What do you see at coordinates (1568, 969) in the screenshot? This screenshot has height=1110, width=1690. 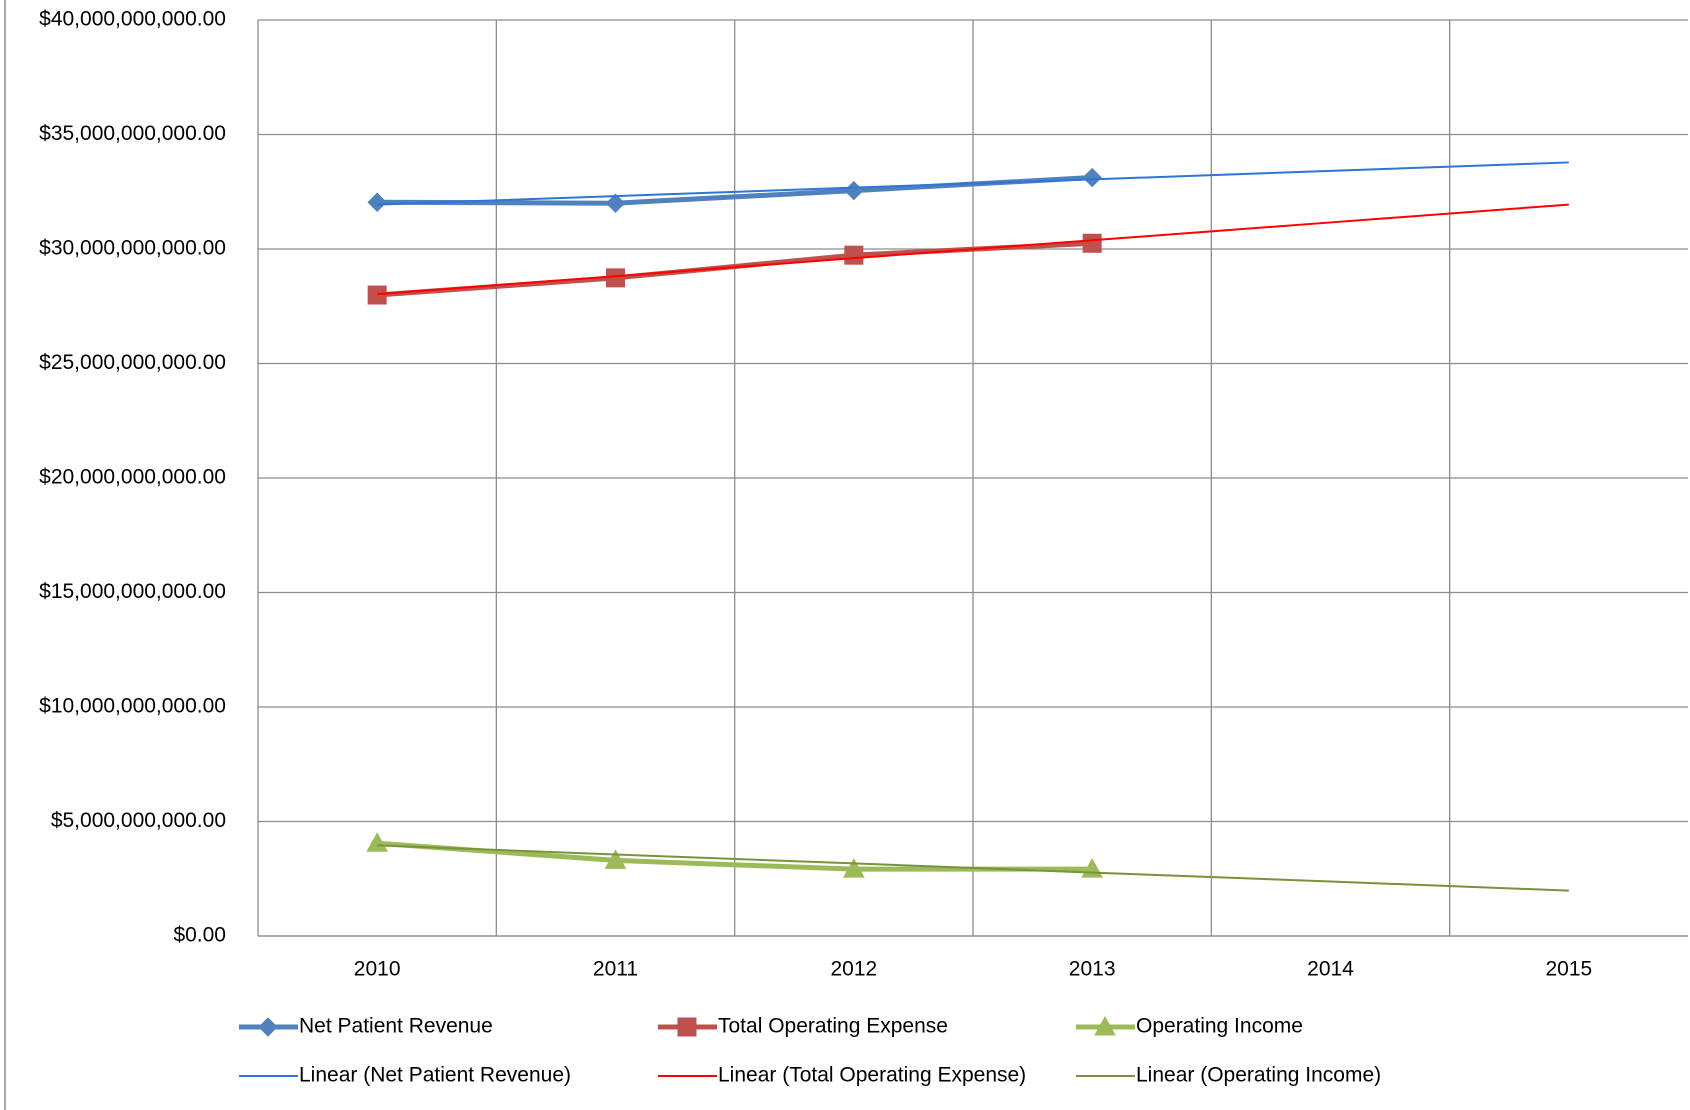 I see `x-tick-label: 2015` at bounding box center [1568, 969].